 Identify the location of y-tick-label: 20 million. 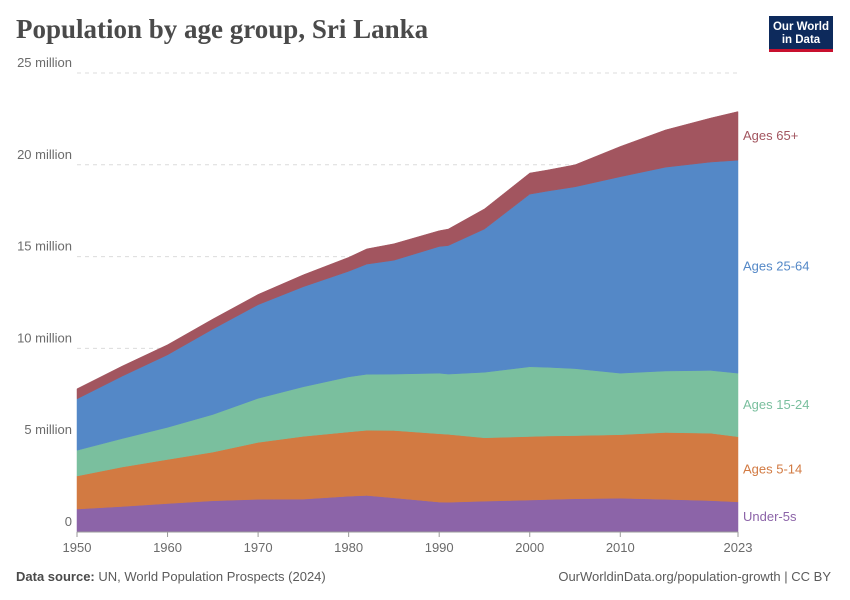
(44, 154).